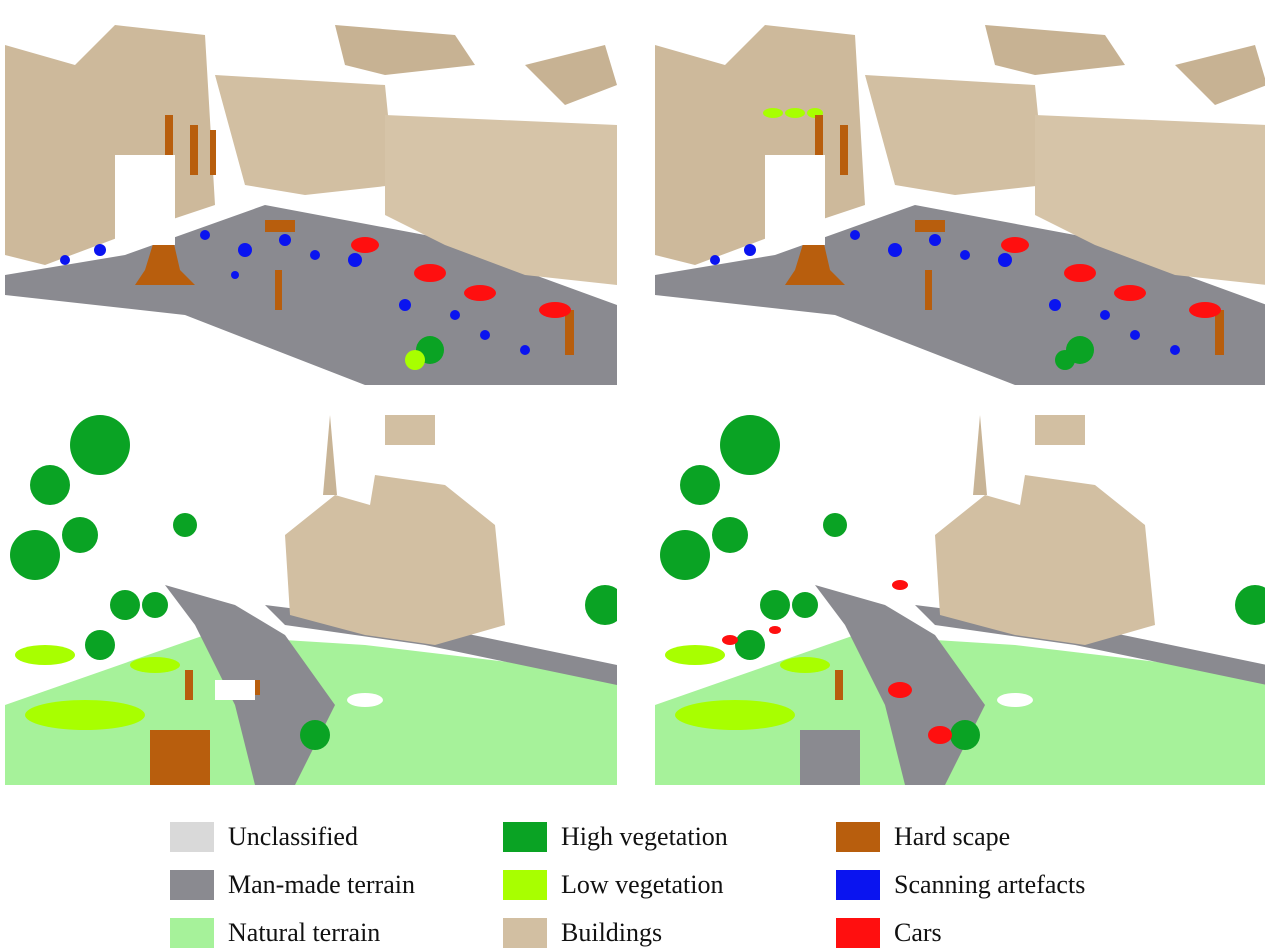 The image size is (1265, 950). I want to click on paved-square, so click(830, 757).